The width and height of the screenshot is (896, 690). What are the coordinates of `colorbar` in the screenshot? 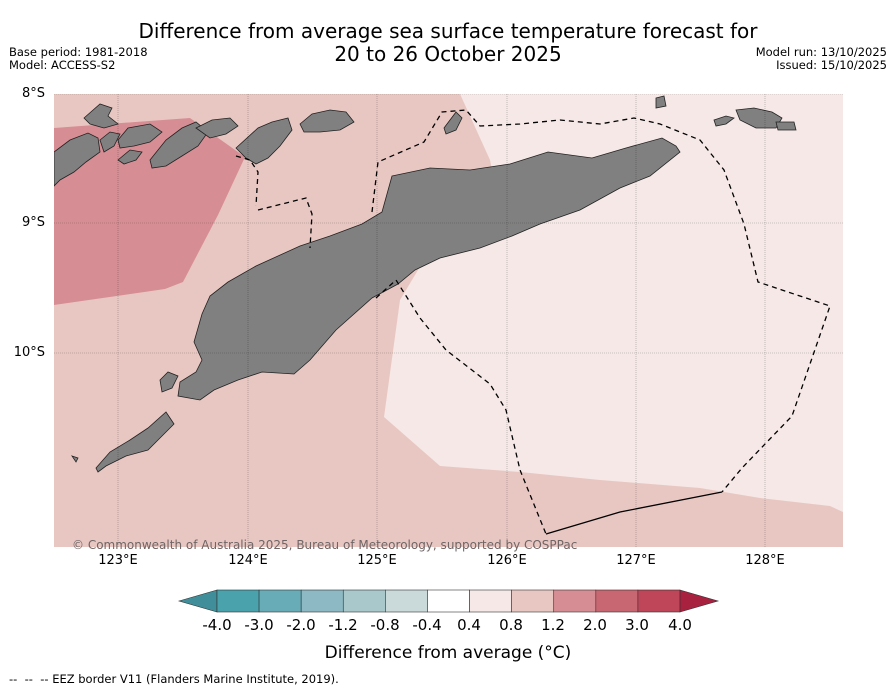 It's located at (448, 601).